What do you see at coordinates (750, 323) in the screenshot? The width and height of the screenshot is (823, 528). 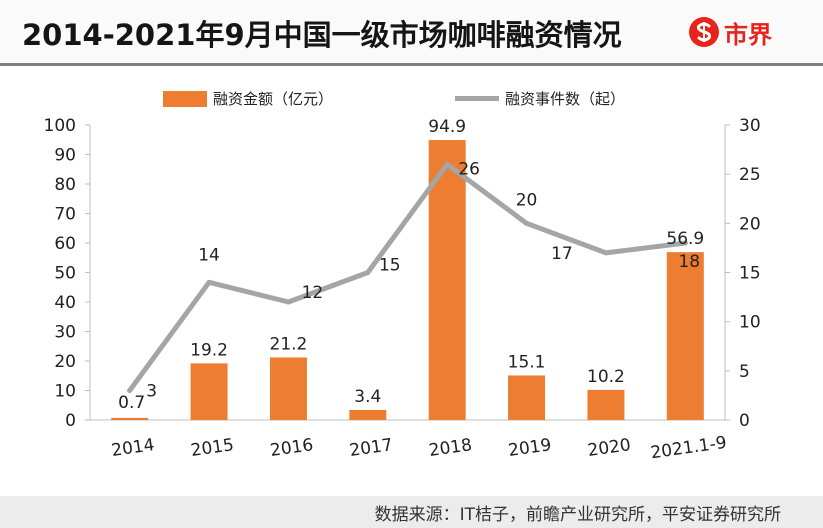 I see `right-tick-label: 10` at bounding box center [750, 323].